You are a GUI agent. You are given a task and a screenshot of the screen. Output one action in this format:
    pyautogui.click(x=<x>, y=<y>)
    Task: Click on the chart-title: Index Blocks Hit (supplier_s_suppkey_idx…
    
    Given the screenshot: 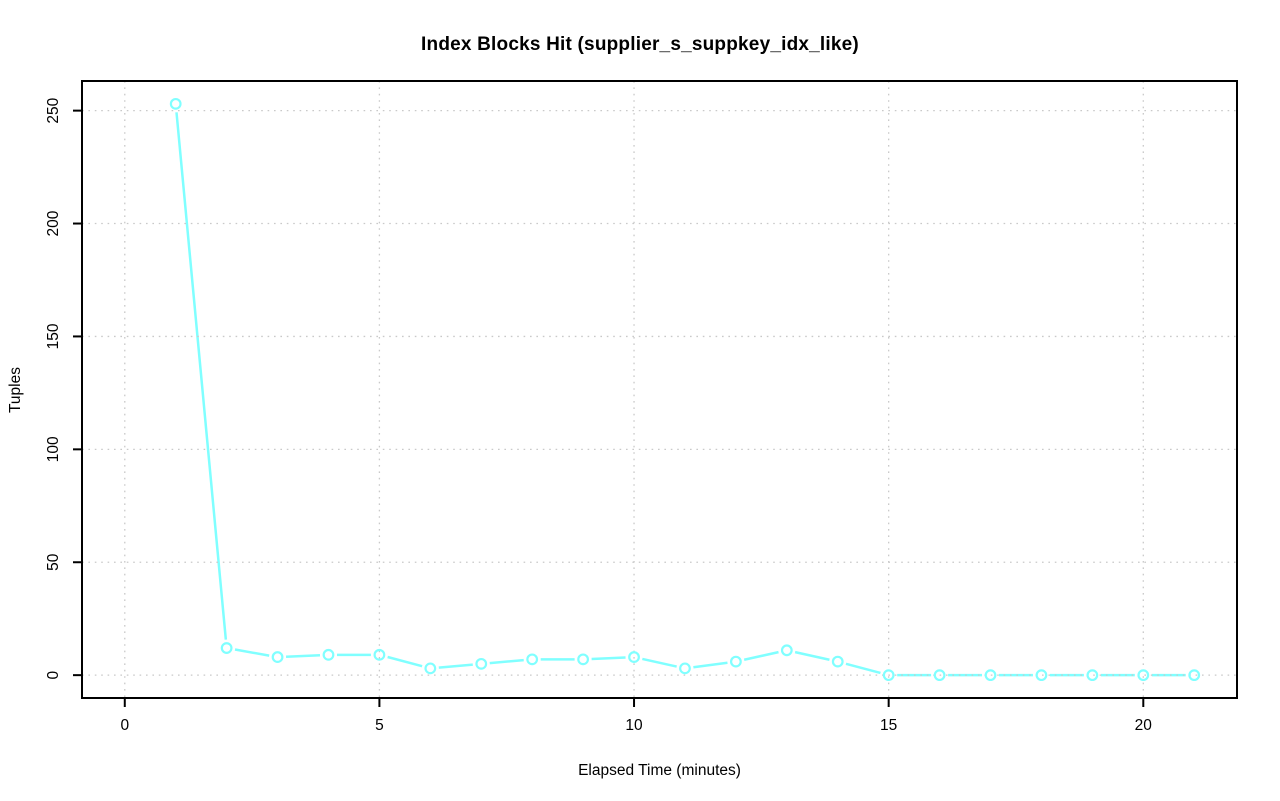 What is the action you would take?
    pyautogui.click(x=640, y=44)
    